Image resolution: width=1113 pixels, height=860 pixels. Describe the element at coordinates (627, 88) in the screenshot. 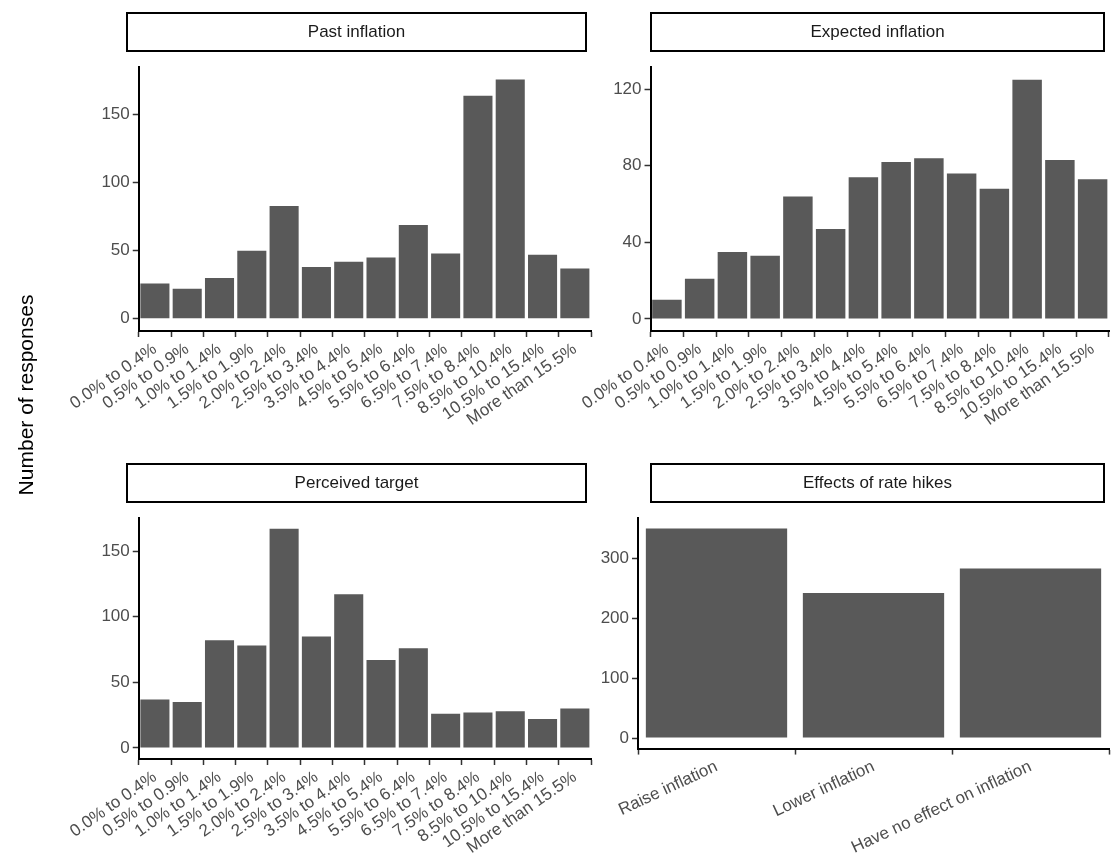

I see `y-tick-label: 120` at that location.